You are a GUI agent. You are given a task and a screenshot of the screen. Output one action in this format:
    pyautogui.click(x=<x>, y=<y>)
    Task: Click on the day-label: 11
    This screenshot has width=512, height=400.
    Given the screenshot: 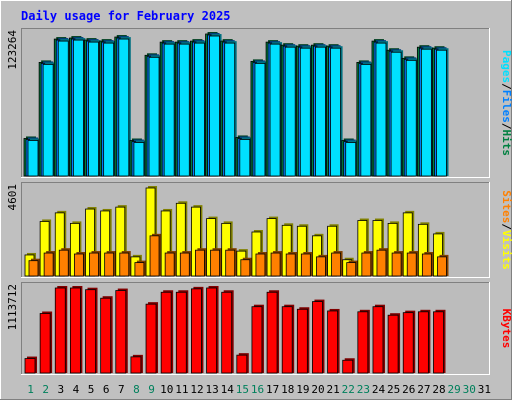 What is the action you would take?
    pyautogui.click(x=181, y=389)
    